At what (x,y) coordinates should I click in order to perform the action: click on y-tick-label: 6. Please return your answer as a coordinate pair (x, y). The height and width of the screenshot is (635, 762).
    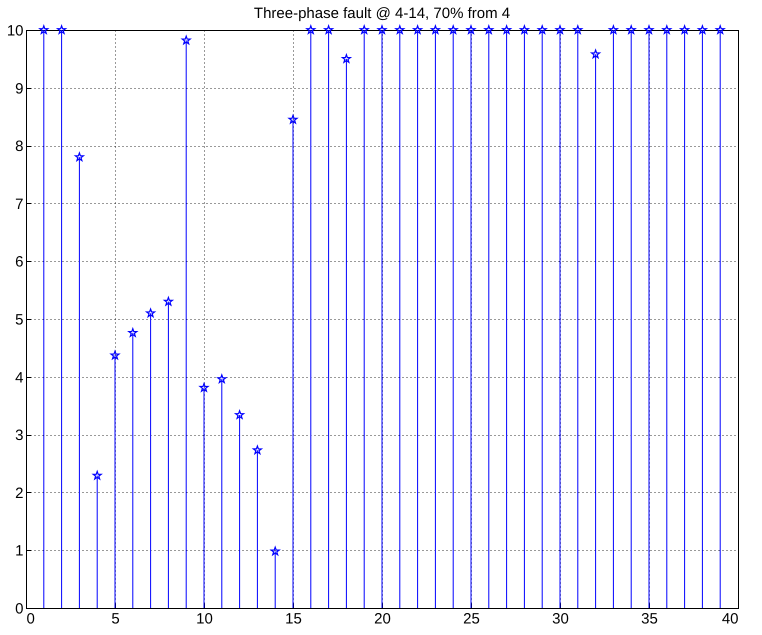
    Looking at the image, I should click on (19, 262).